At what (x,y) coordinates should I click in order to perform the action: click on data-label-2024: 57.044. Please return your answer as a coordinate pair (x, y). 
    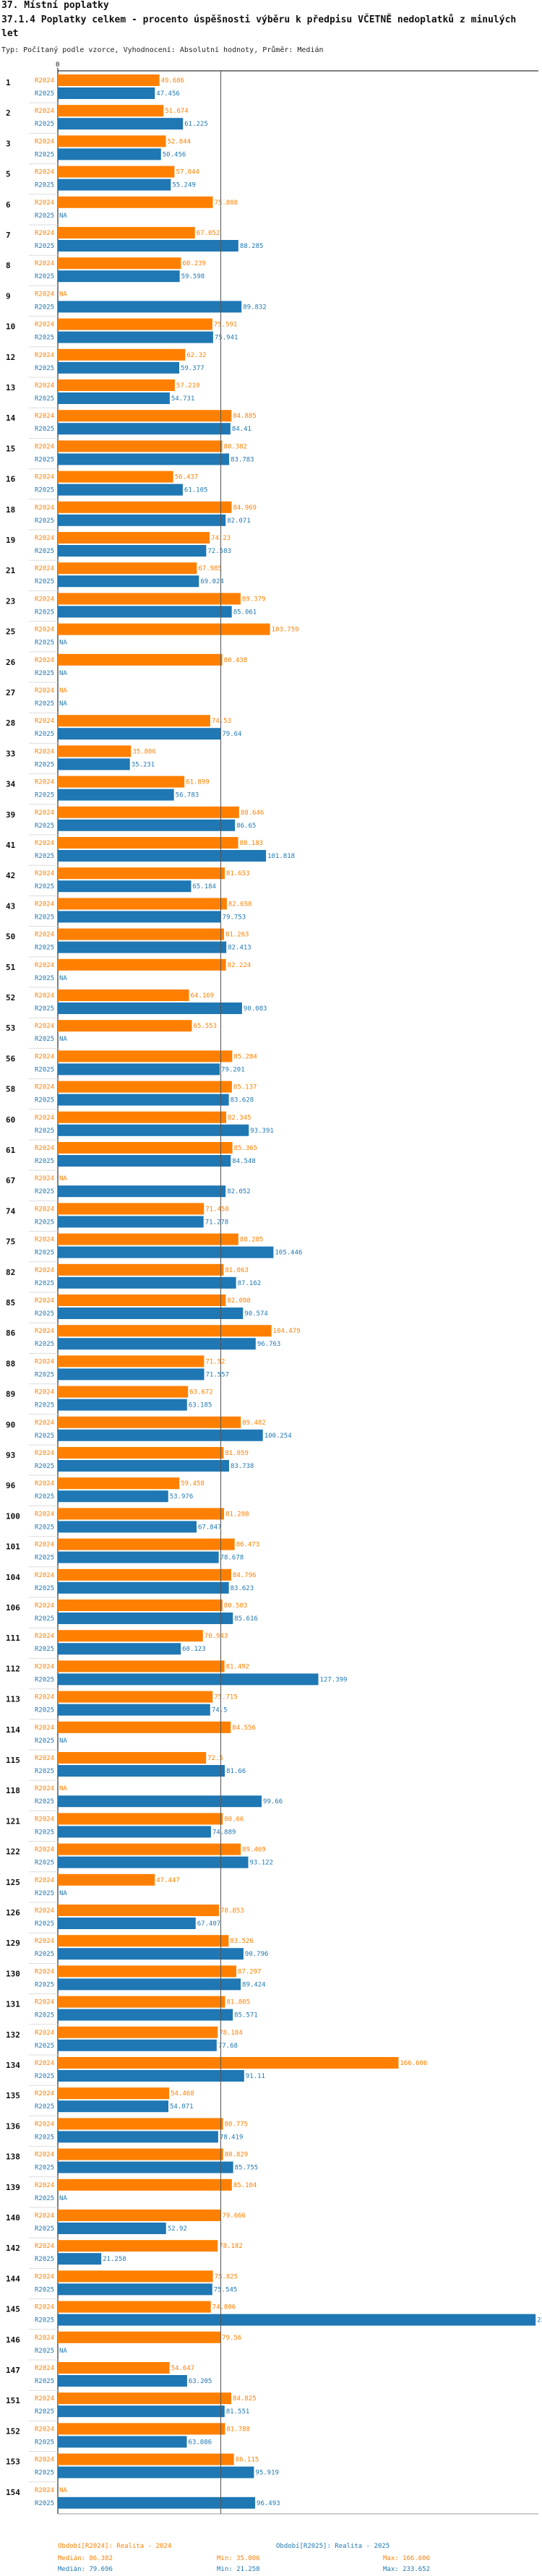
    Looking at the image, I should click on (187, 173).